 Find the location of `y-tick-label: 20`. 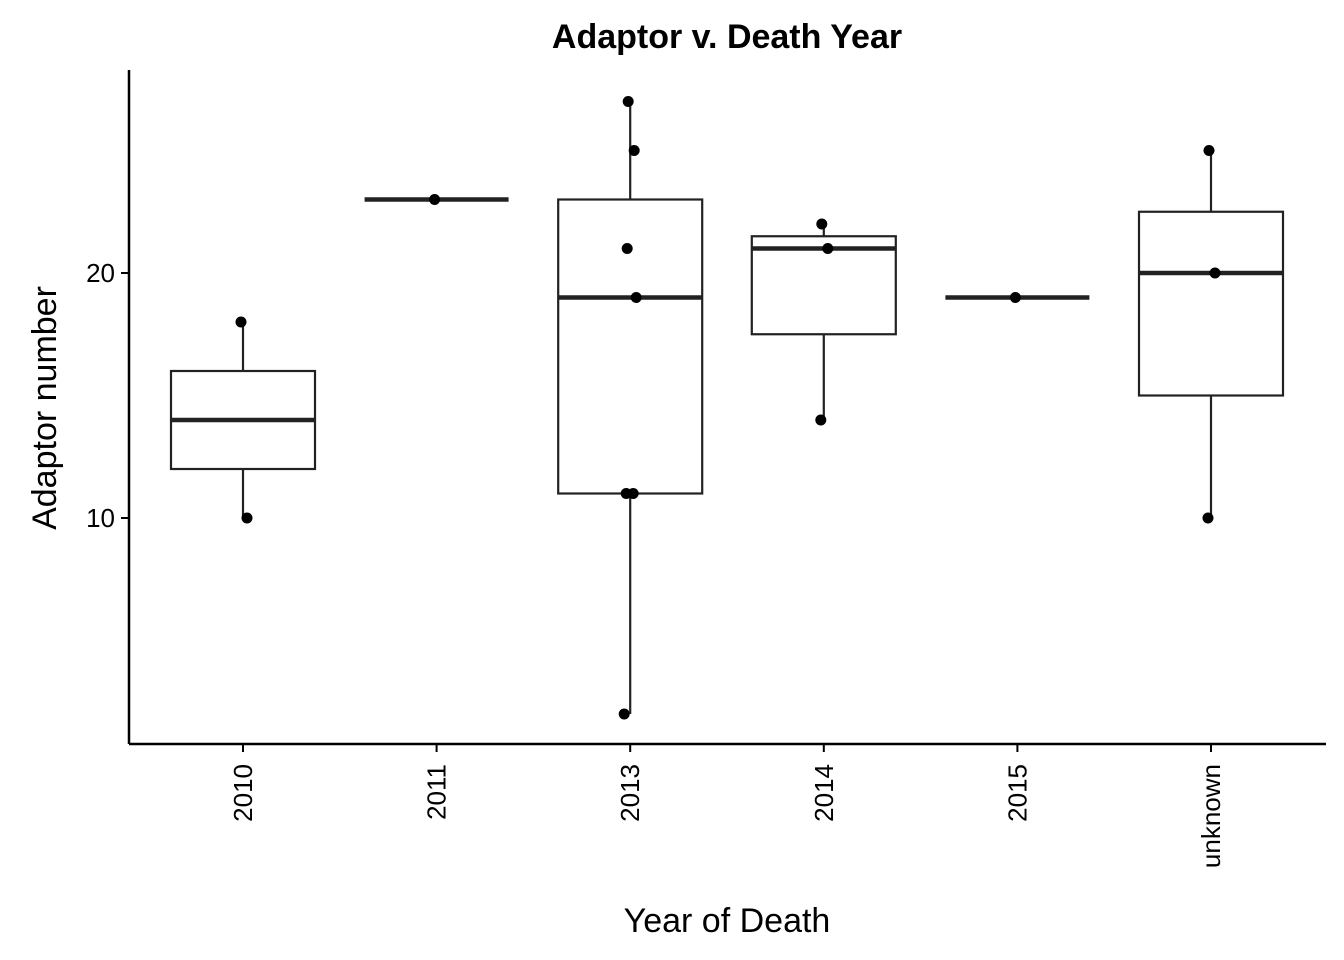

y-tick-label: 20 is located at coordinates (100, 273).